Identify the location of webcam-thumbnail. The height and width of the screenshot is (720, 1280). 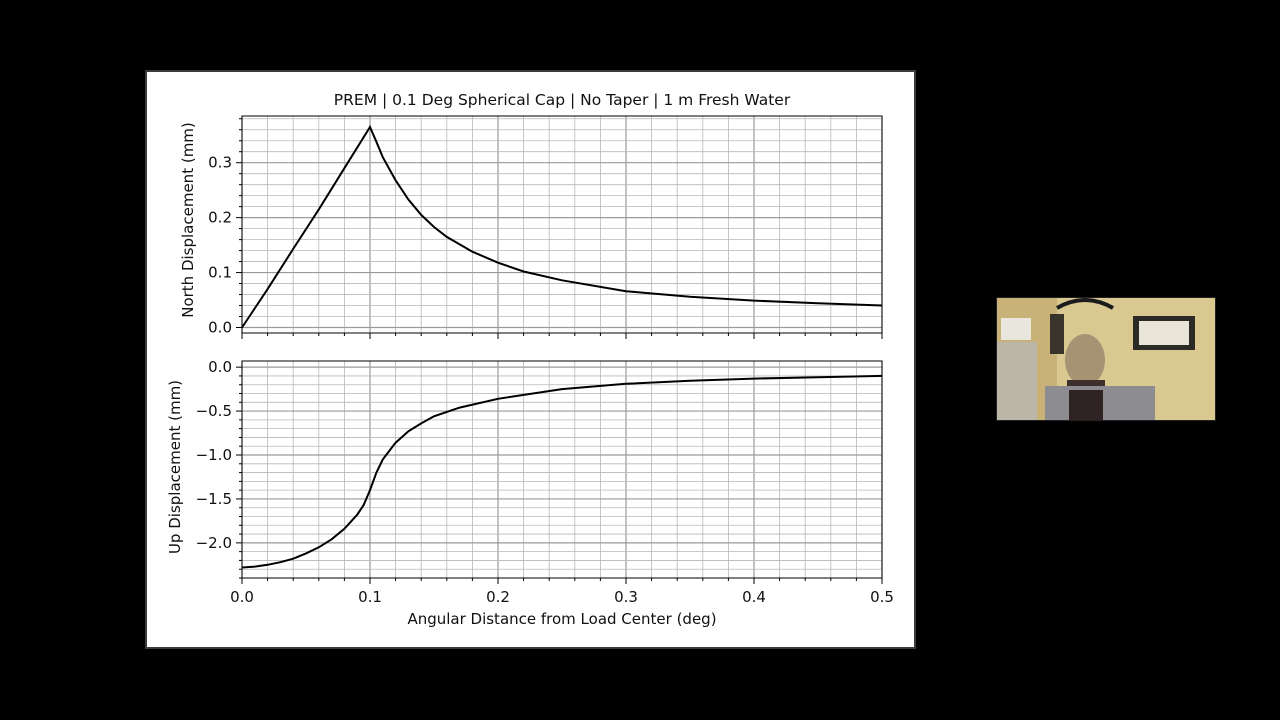
(1106, 359).